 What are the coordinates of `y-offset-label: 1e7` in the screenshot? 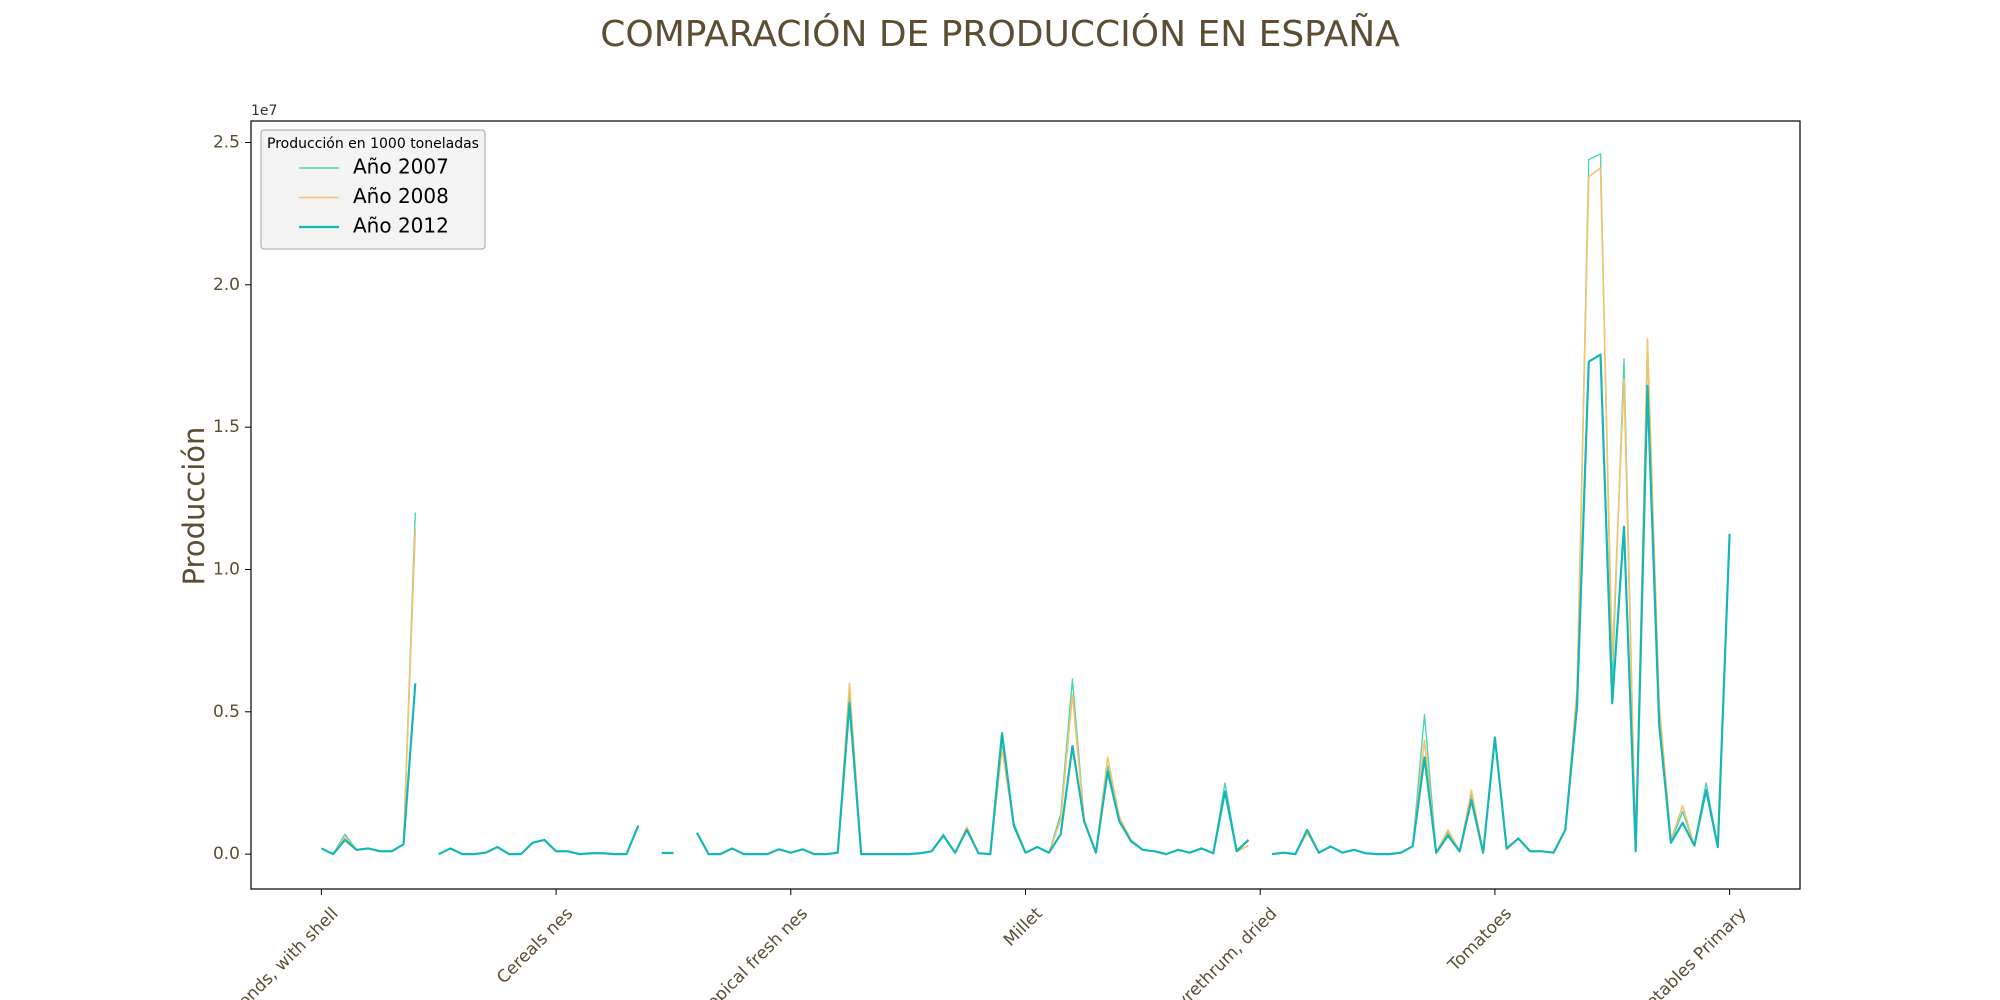 It's located at (264, 111).